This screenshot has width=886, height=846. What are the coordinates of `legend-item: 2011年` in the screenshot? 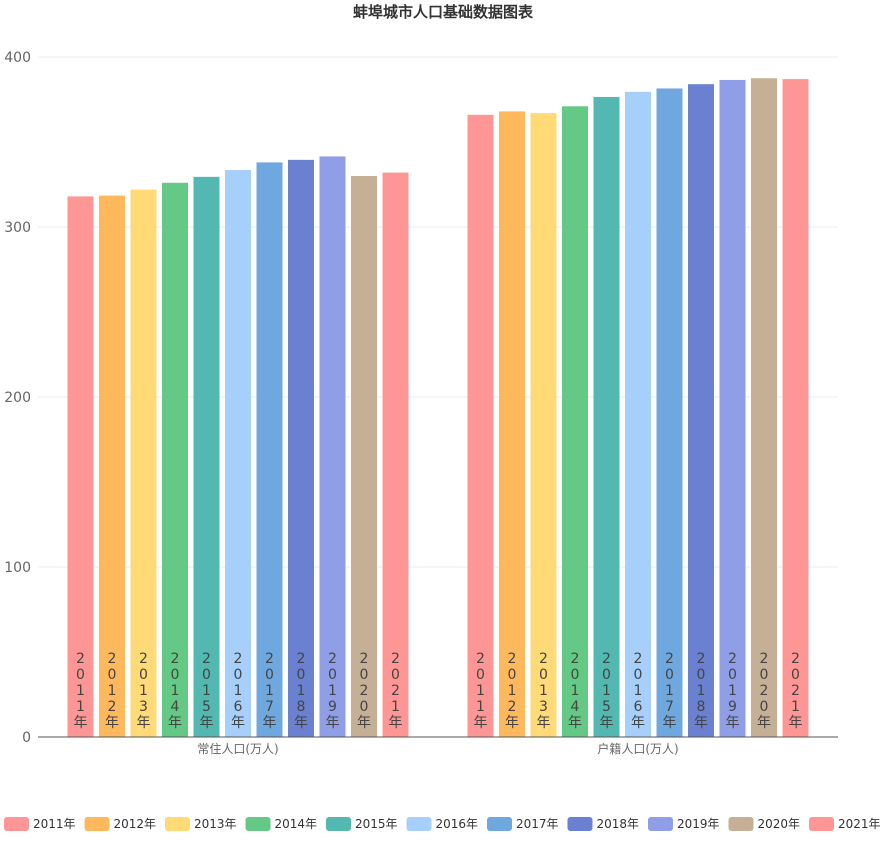 It's located at (40, 824).